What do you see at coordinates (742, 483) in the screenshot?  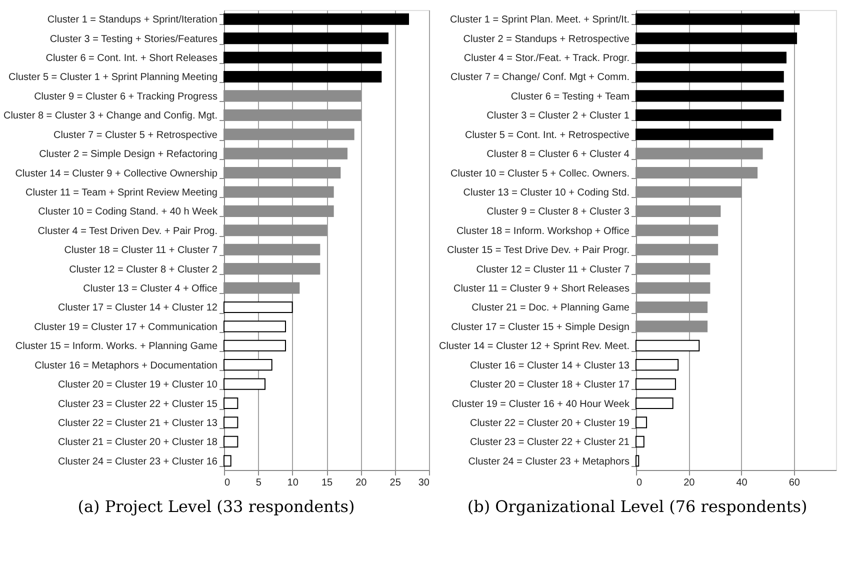 I see `x-tick-label: 40` at bounding box center [742, 483].